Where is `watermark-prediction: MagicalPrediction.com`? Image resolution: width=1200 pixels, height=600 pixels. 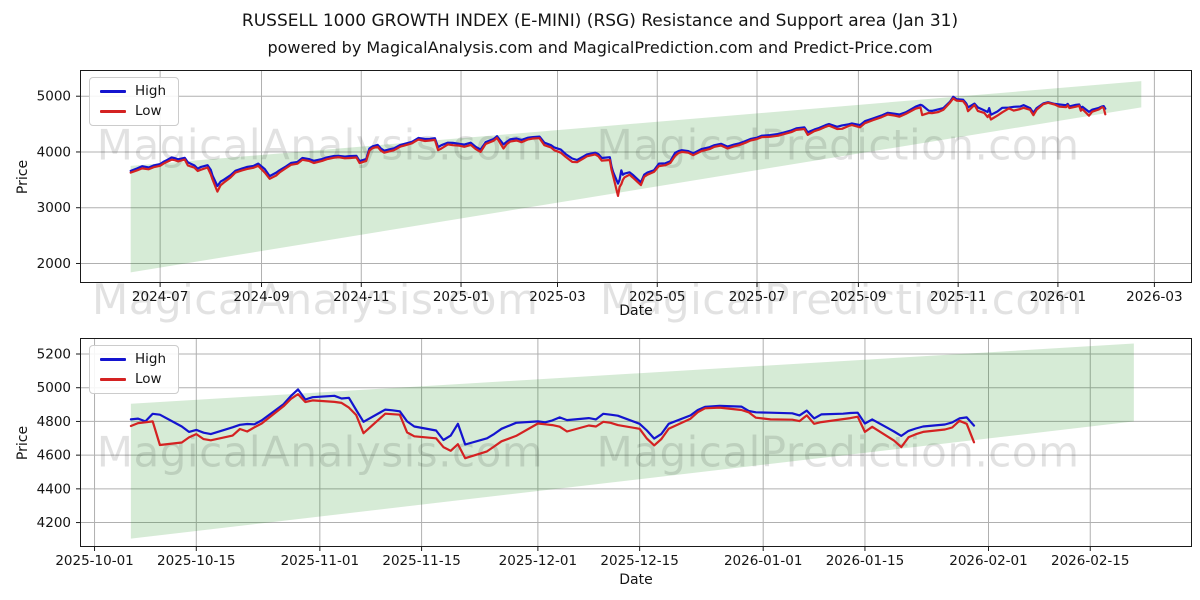
watermark-prediction: MagicalPrediction.com is located at coordinates (838, 452).